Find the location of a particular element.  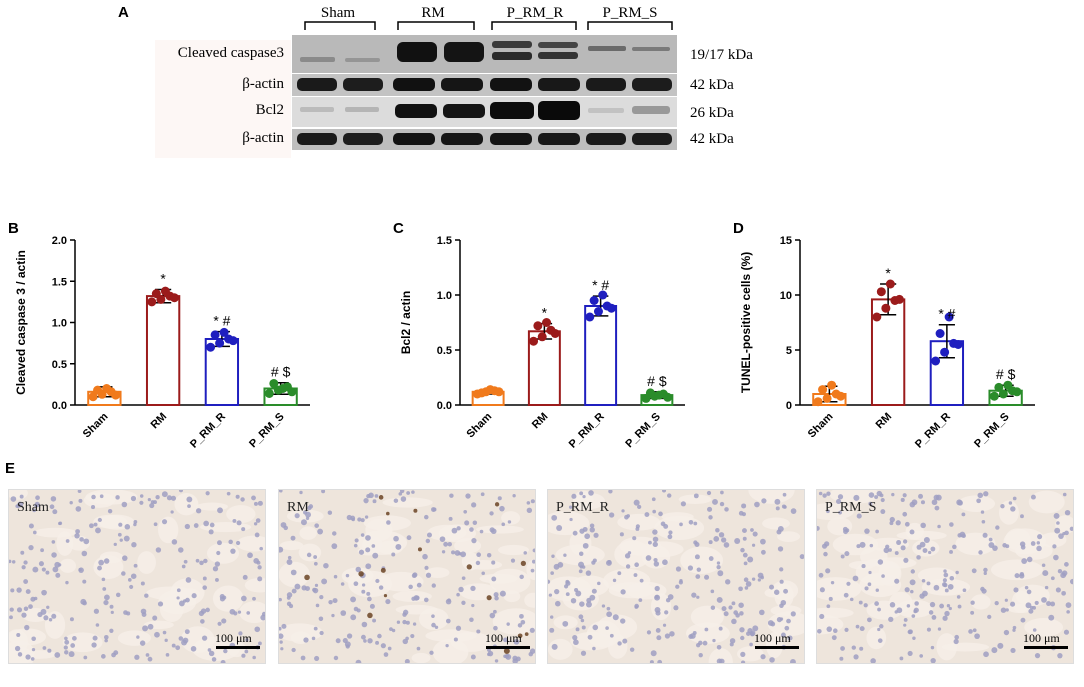

micrograph-p-rm-r: P_RM_R 100 μm is located at coordinates (676, 576).